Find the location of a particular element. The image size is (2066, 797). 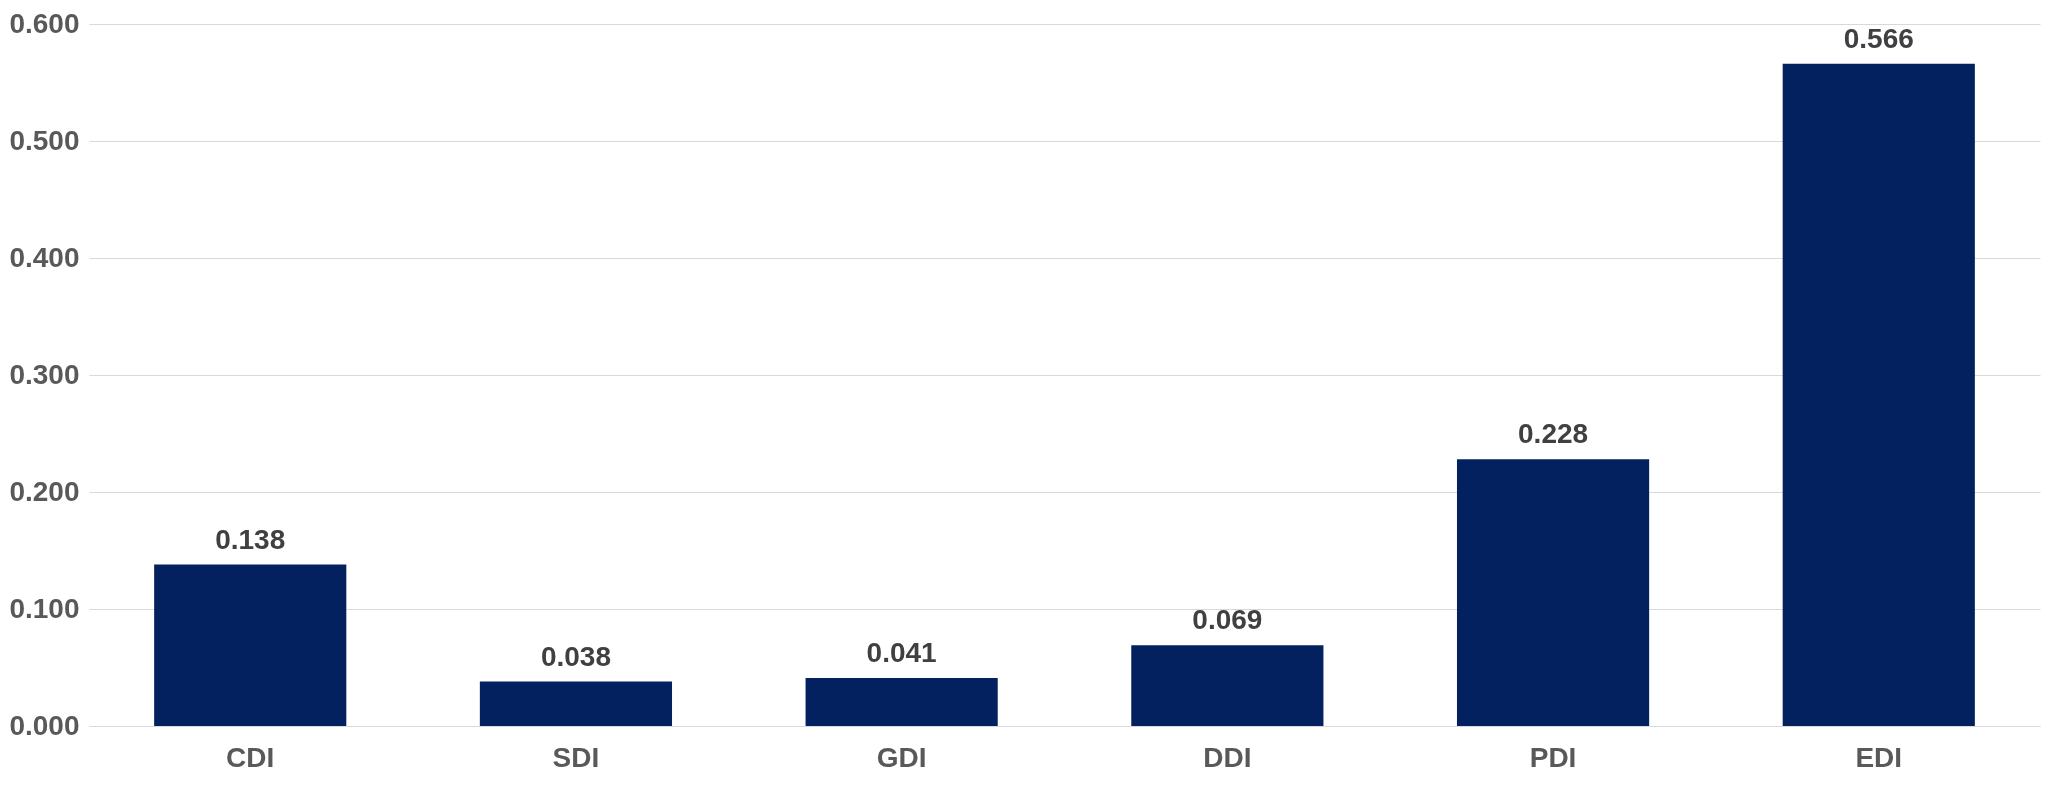

data-label: 0.566 is located at coordinates (1878, 38).